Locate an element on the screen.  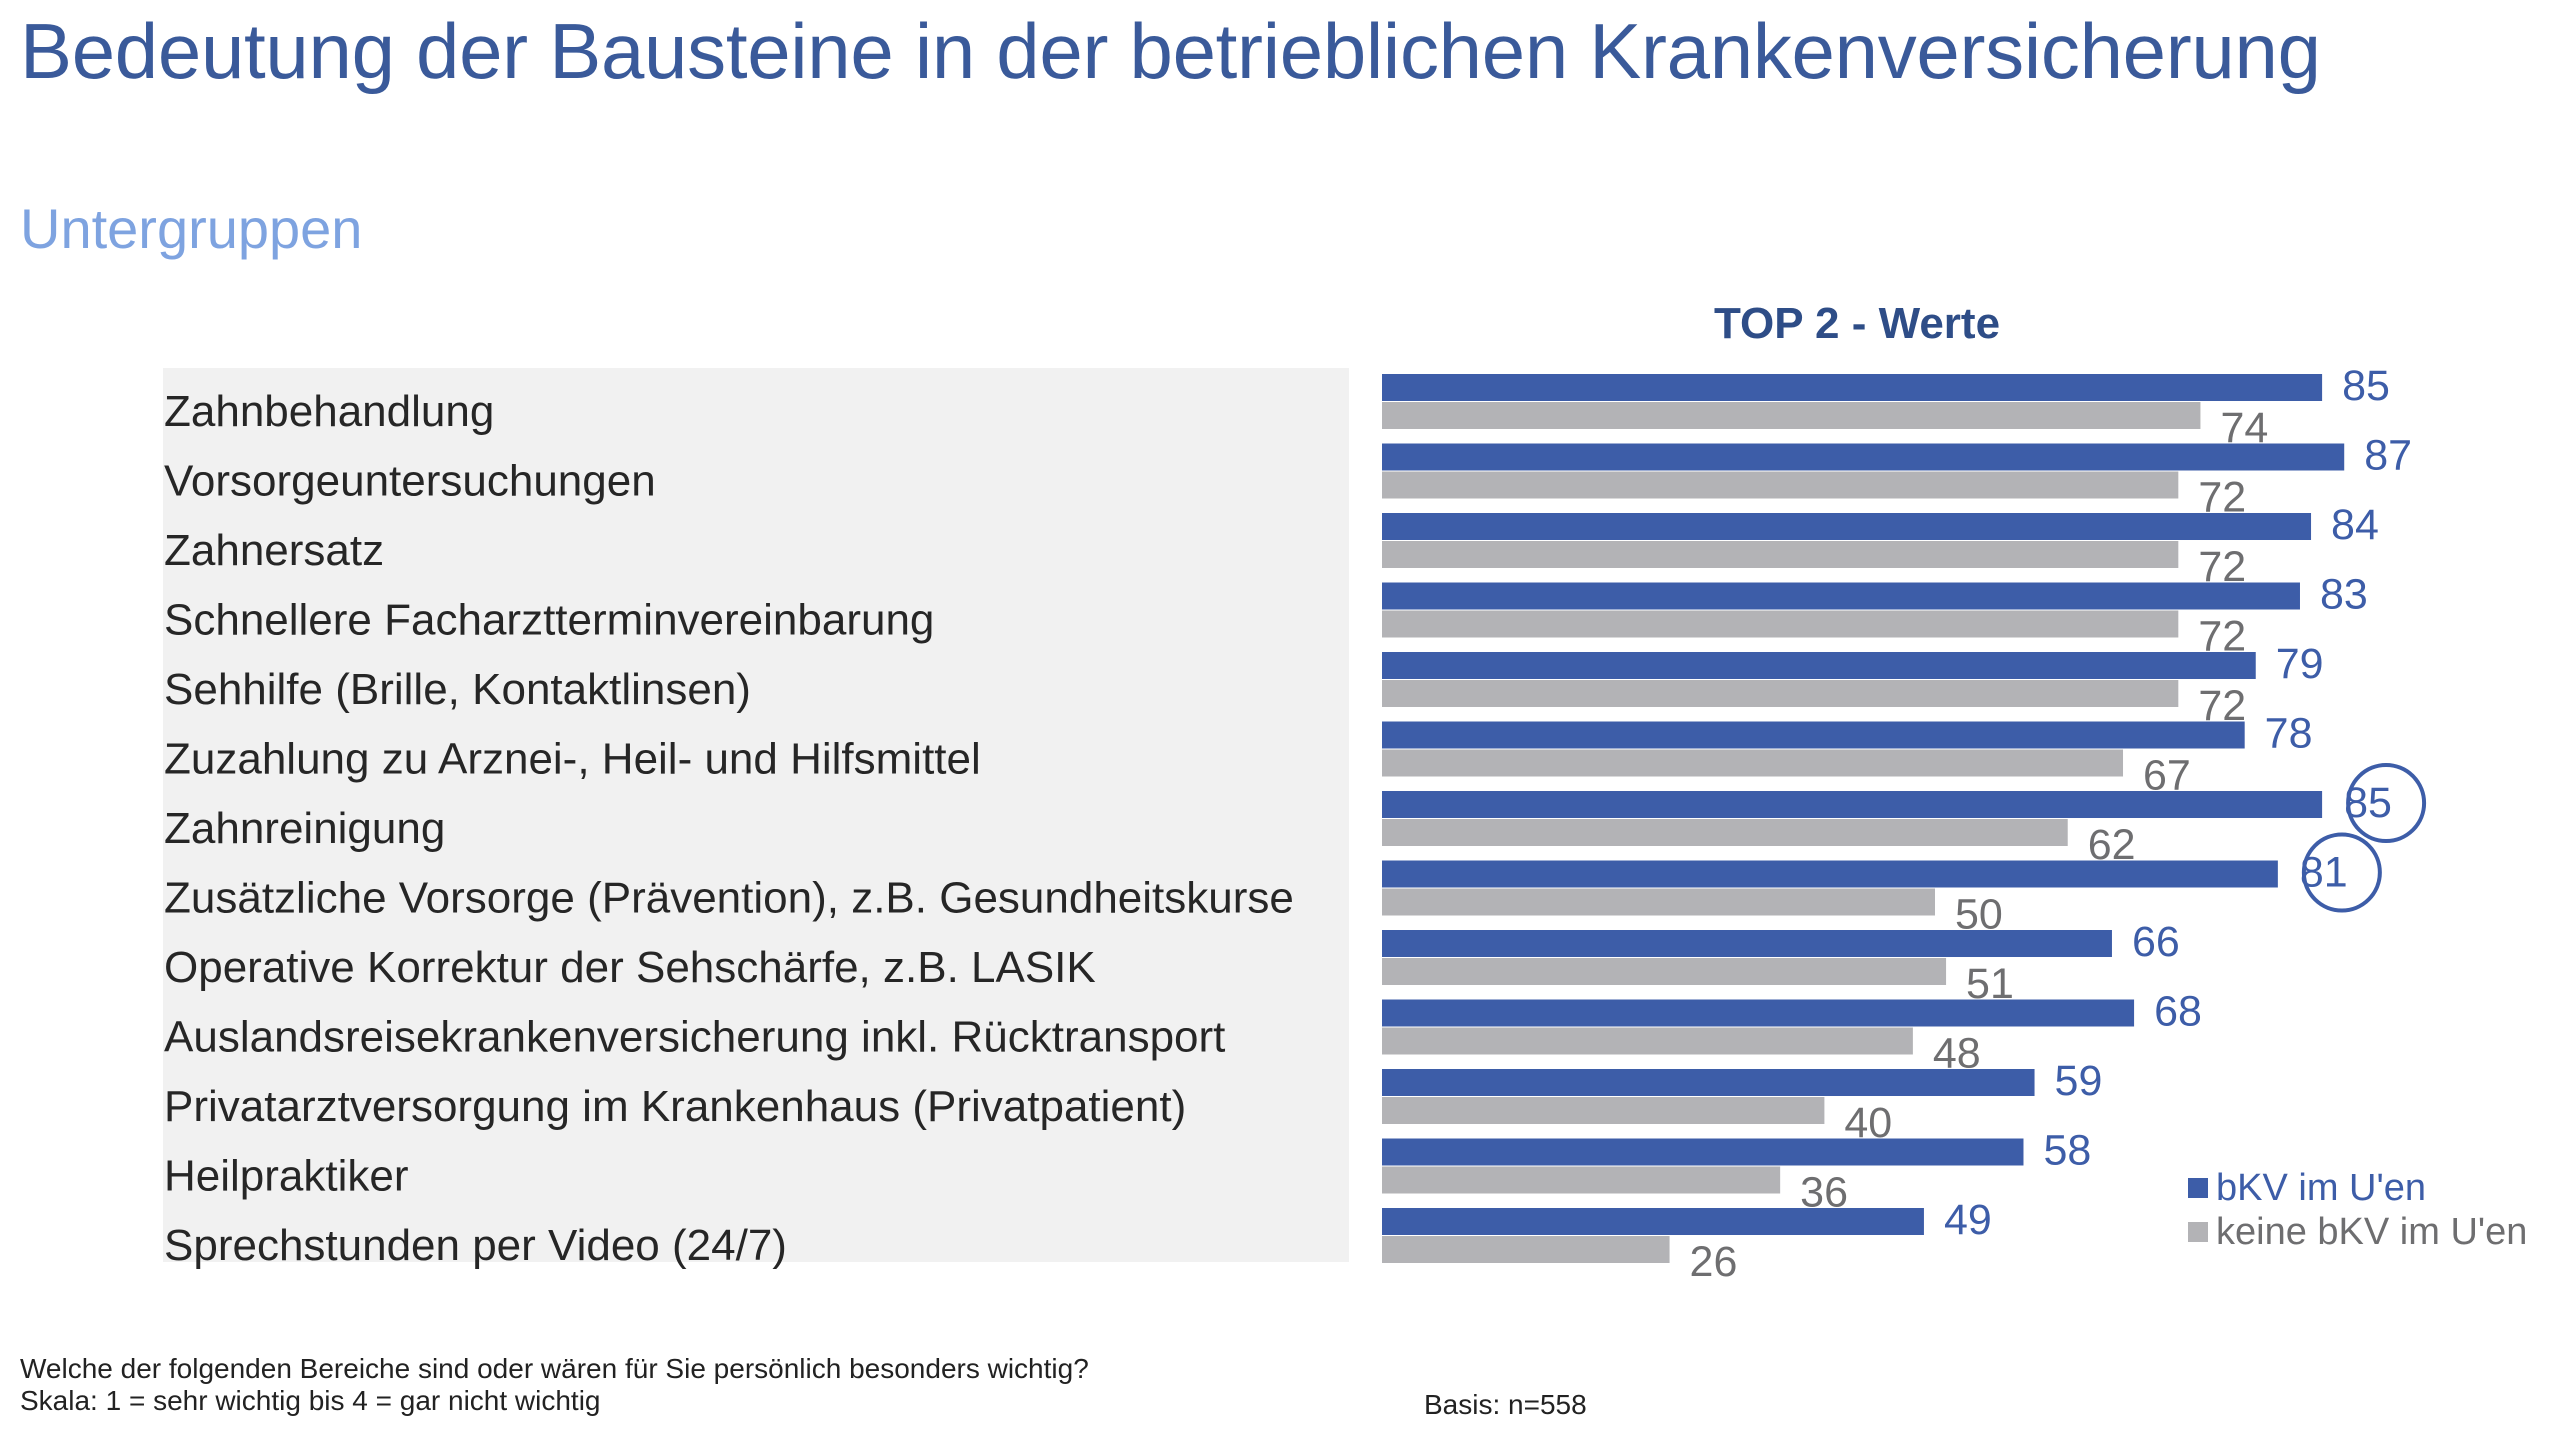
category-label: Zahnersatz is located at coordinates (274, 550).